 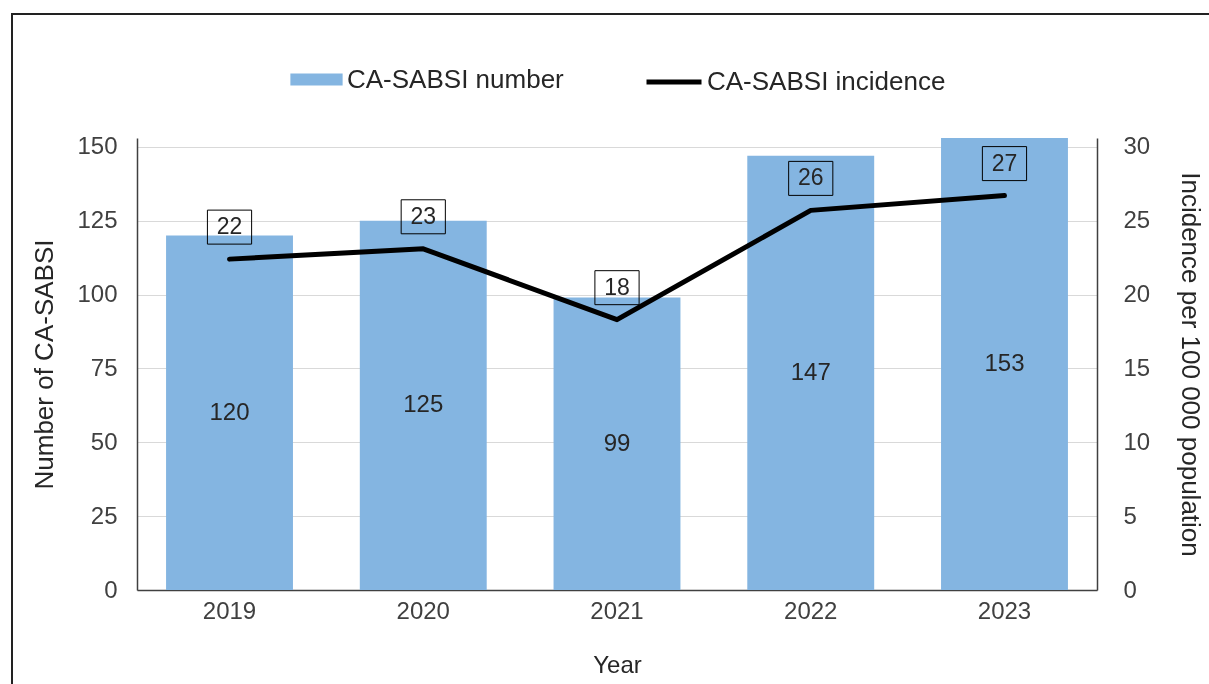 I want to click on y-tick-label: 75, so click(x=104, y=367).